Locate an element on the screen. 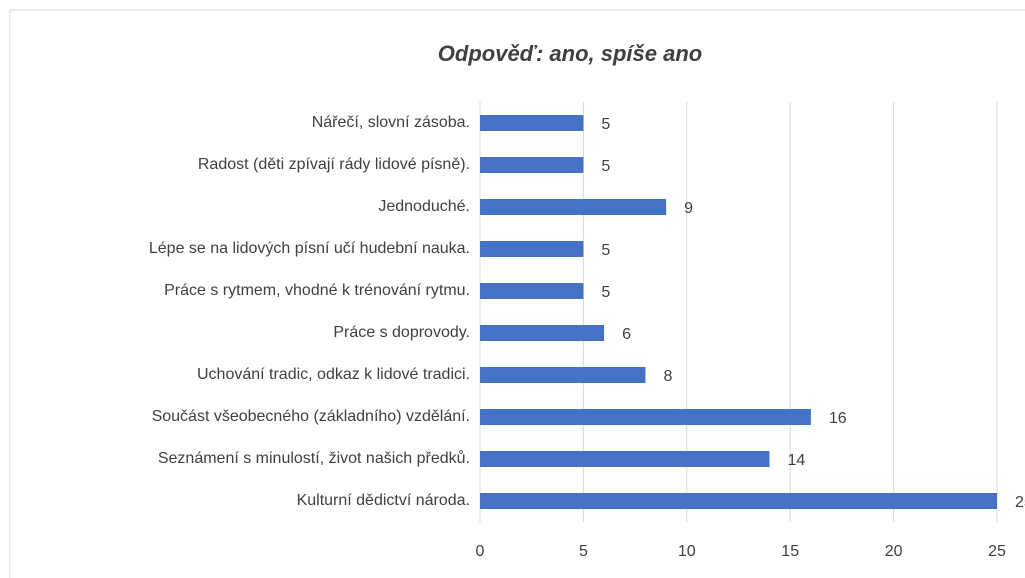  x-tick-label: 5 is located at coordinates (583, 551).